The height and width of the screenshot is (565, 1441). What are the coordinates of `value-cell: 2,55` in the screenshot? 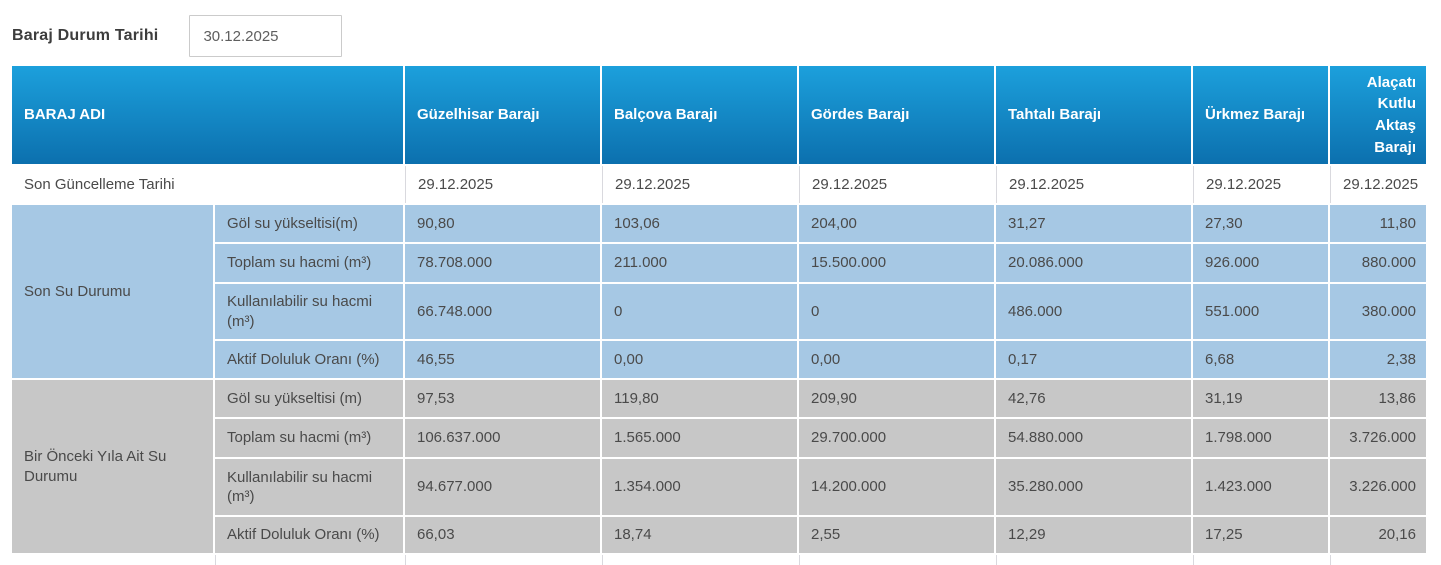 It's located at (896, 535).